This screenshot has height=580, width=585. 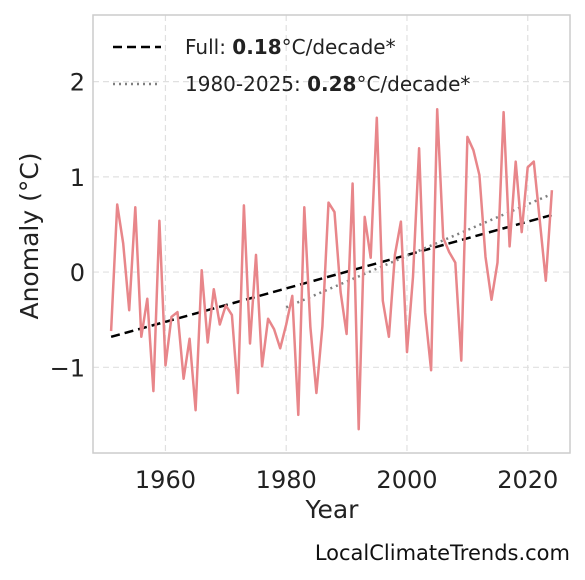 I want to click on x-axis-label: Year, so click(x=332, y=509).